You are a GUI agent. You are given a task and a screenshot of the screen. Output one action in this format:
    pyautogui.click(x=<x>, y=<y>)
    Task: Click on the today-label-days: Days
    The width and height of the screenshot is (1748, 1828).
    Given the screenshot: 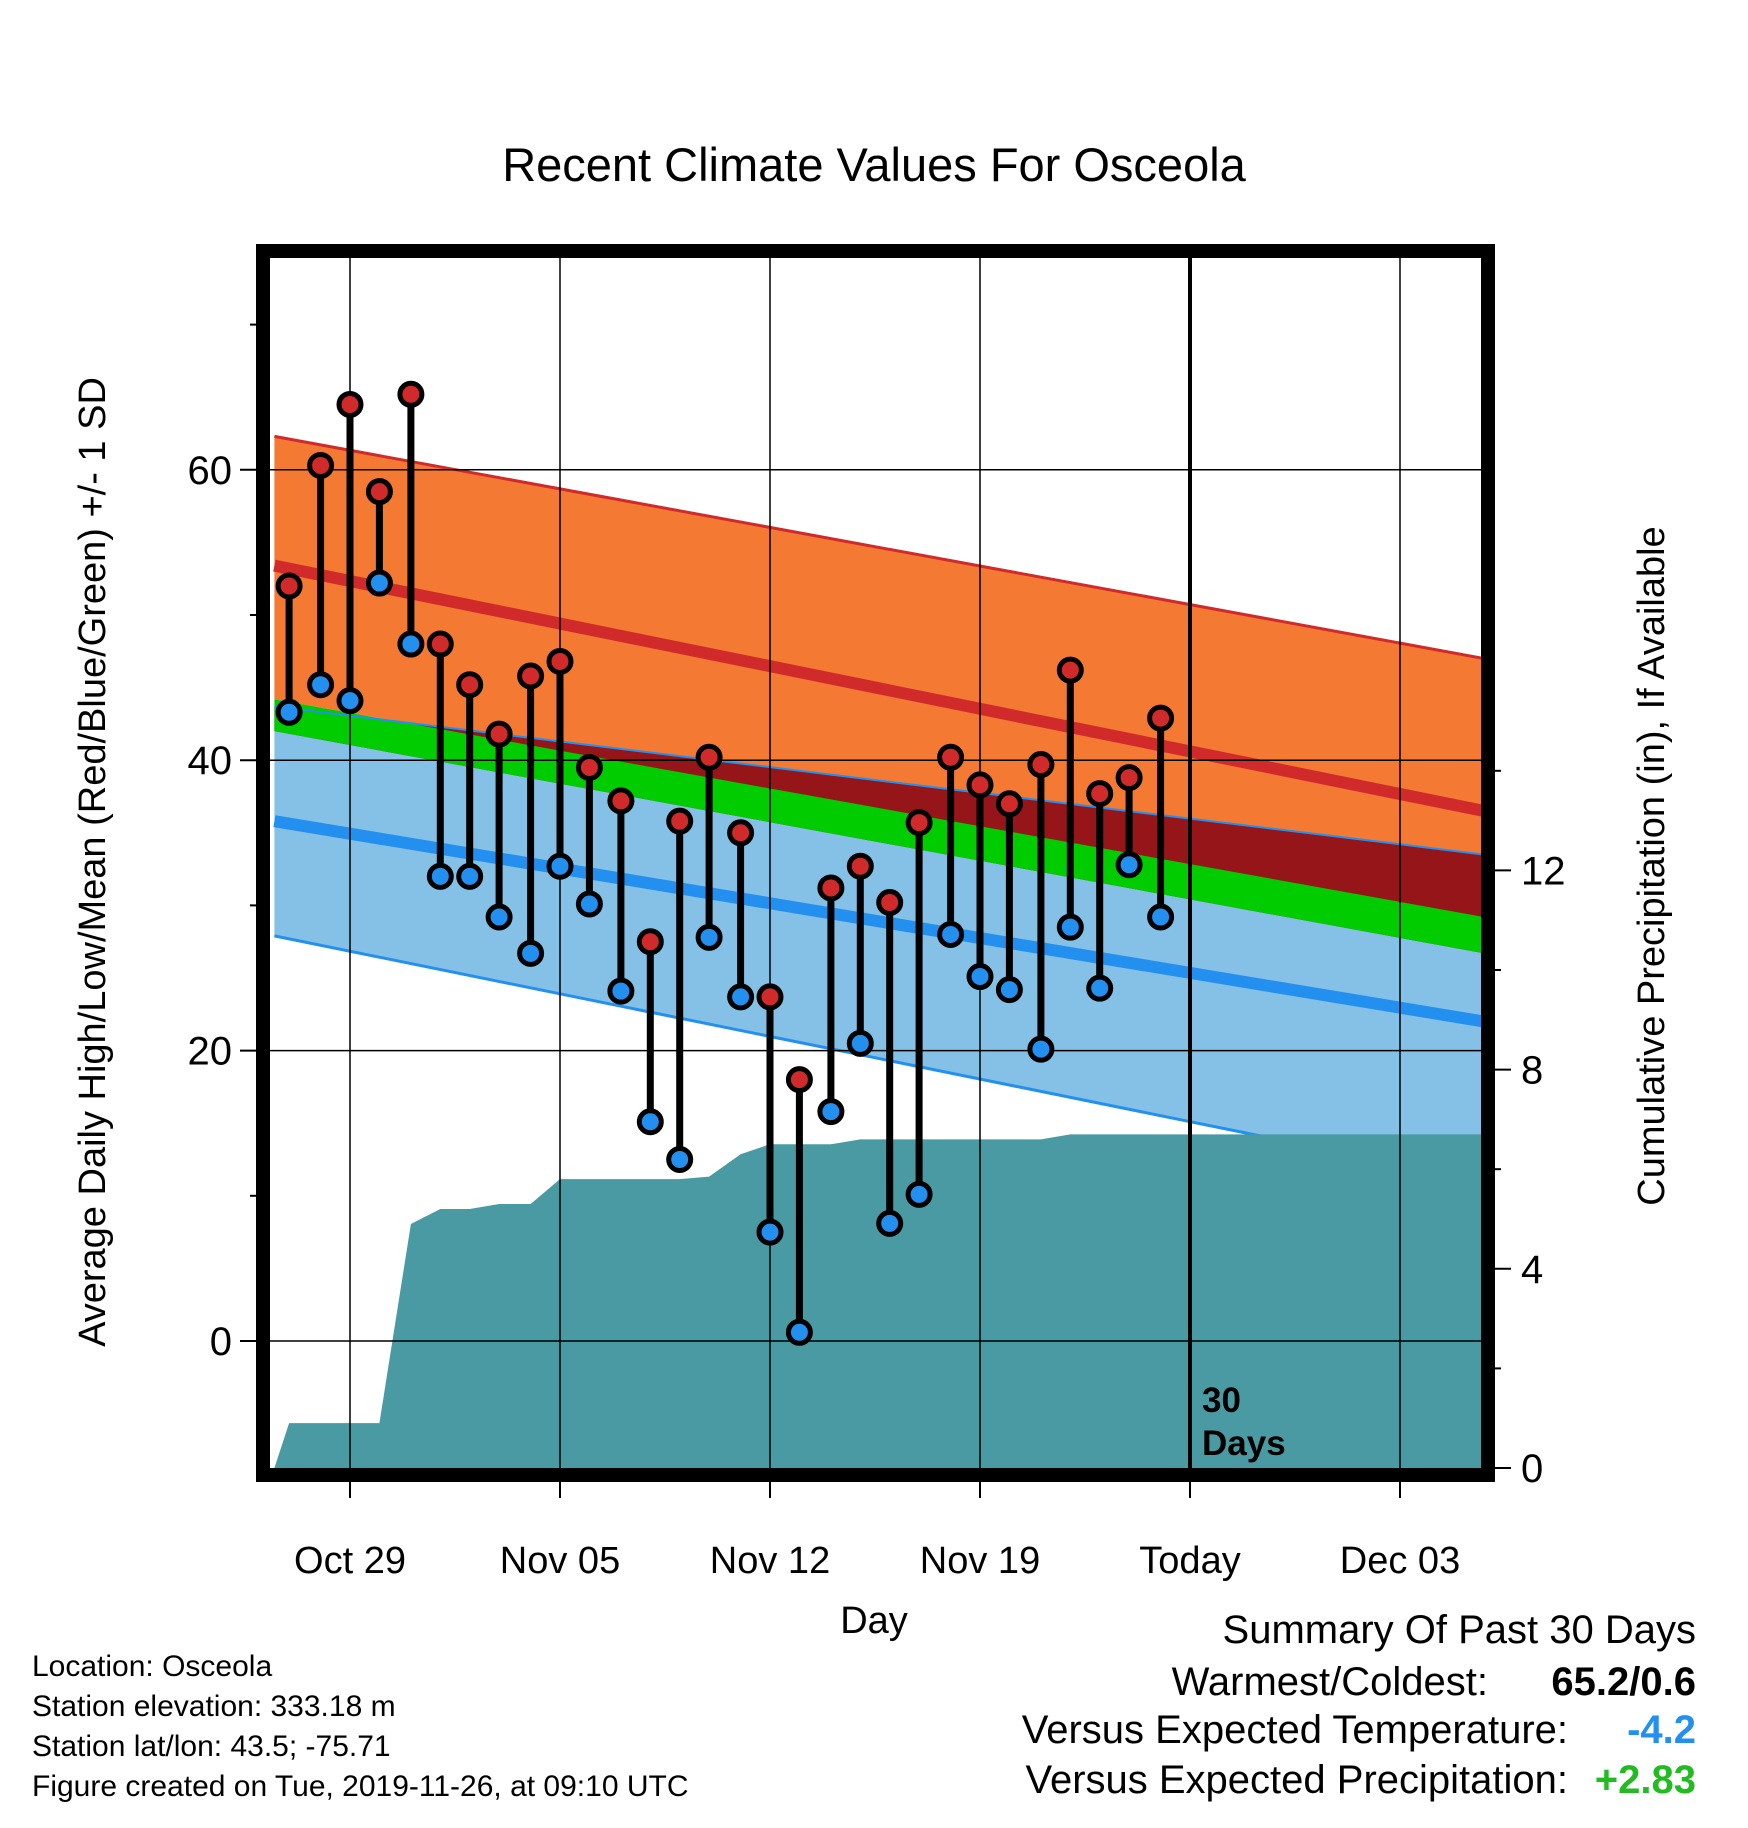 What is the action you would take?
    pyautogui.click(x=1244, y=1443)
    